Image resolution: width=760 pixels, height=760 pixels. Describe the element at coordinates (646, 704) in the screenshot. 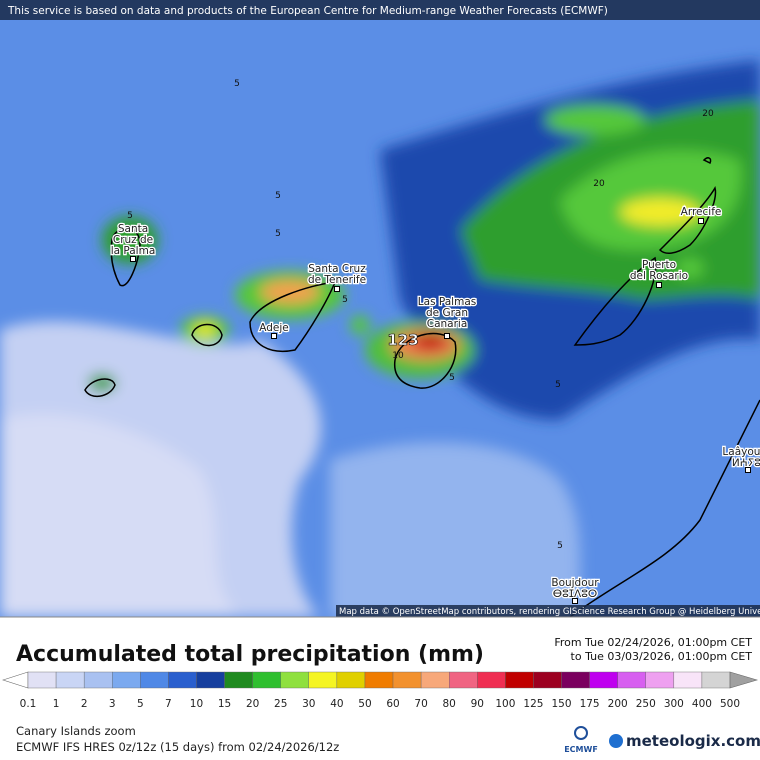

I see `colorbar-label: 250` at that location.